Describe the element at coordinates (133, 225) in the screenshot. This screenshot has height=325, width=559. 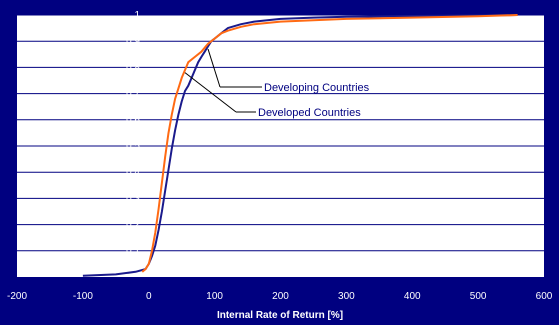
I see `y-tick-label-1: 0,2` at that location.